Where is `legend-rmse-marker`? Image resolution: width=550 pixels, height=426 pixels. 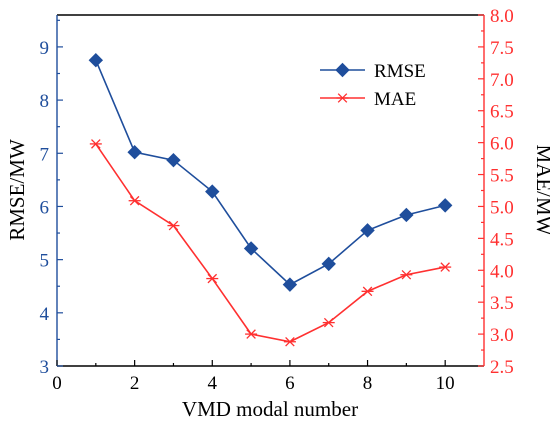 legend-rmse-marker is located at coordinates (342, 70).